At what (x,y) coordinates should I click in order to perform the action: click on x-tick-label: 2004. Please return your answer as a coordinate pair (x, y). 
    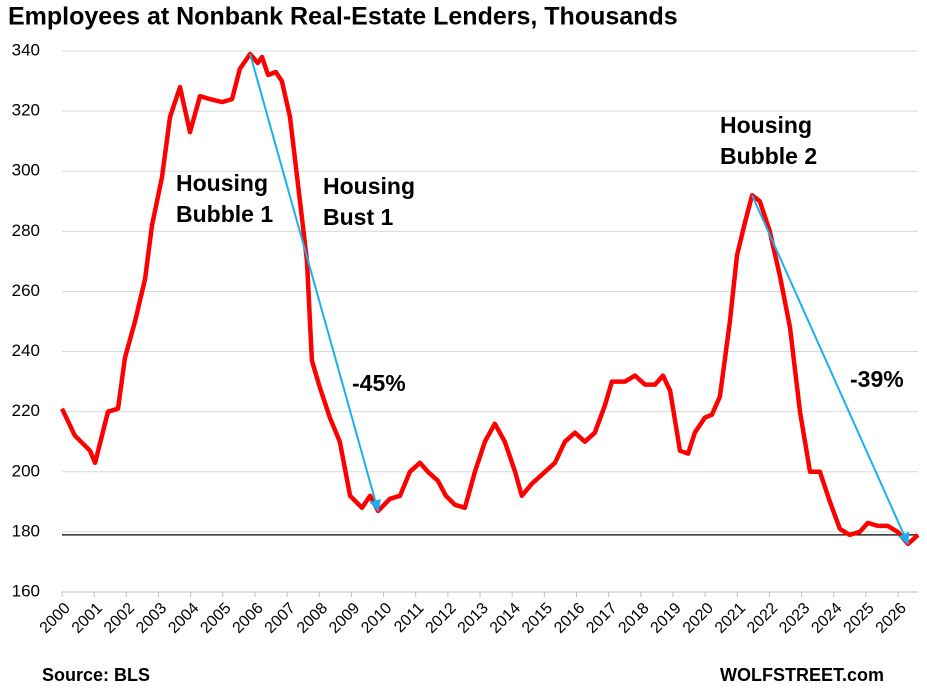
    Looking at the image, I should click on (183, 618).